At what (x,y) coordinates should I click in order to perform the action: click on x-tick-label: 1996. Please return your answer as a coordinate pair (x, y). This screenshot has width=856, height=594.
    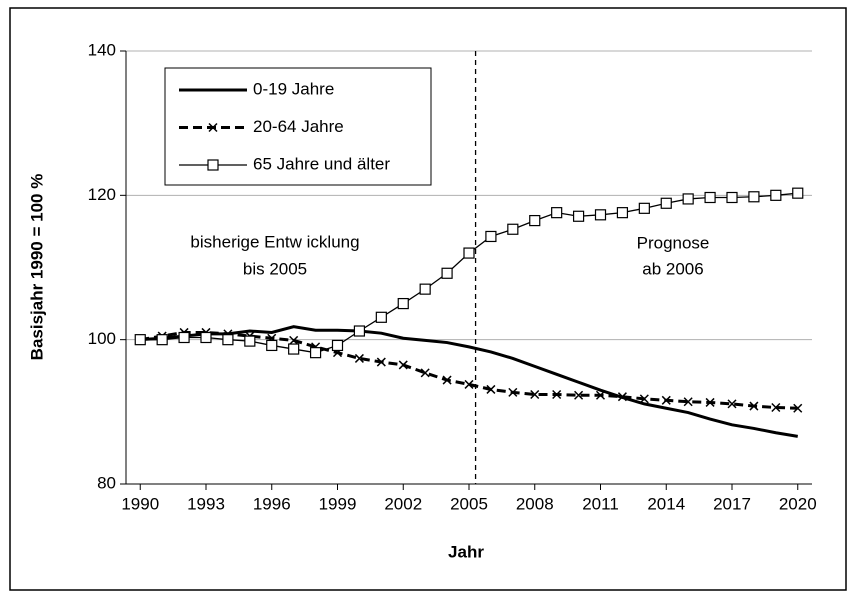
    Looking at the image, I should click on (272, 503).